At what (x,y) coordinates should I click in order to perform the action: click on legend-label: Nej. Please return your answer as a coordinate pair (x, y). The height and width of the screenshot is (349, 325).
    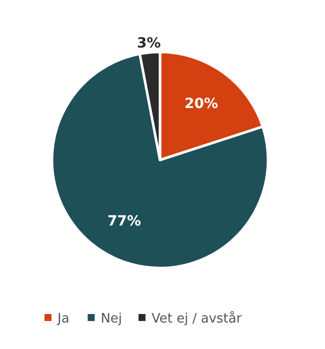
    Looking at the image, I should click on (111, 319).